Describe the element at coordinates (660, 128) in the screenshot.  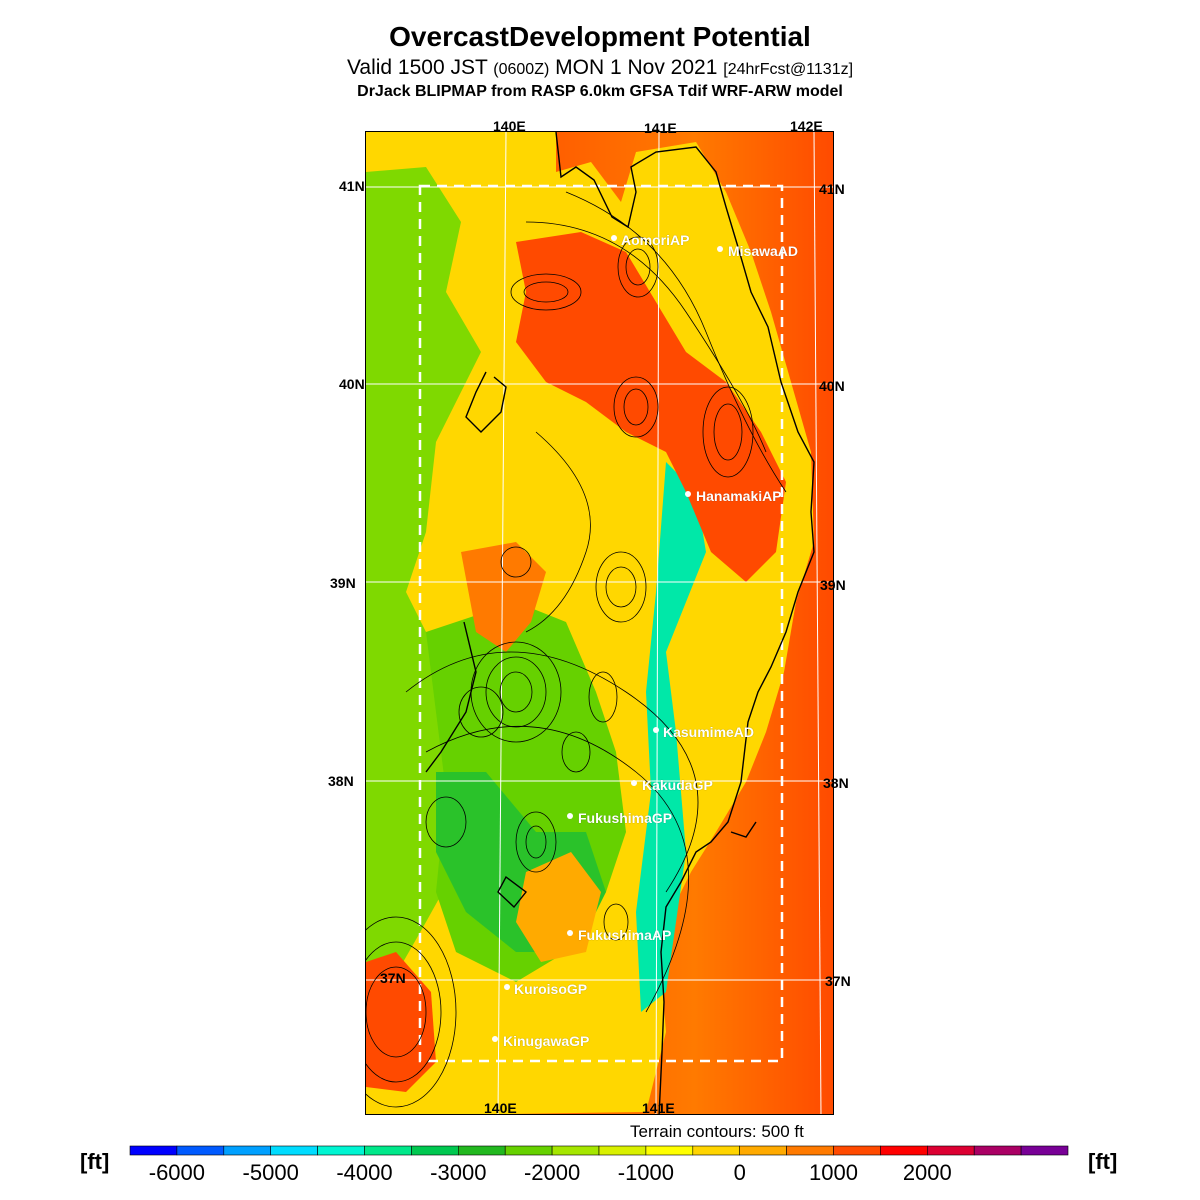
I see `lon-label-141e-top: 141E` at that location.